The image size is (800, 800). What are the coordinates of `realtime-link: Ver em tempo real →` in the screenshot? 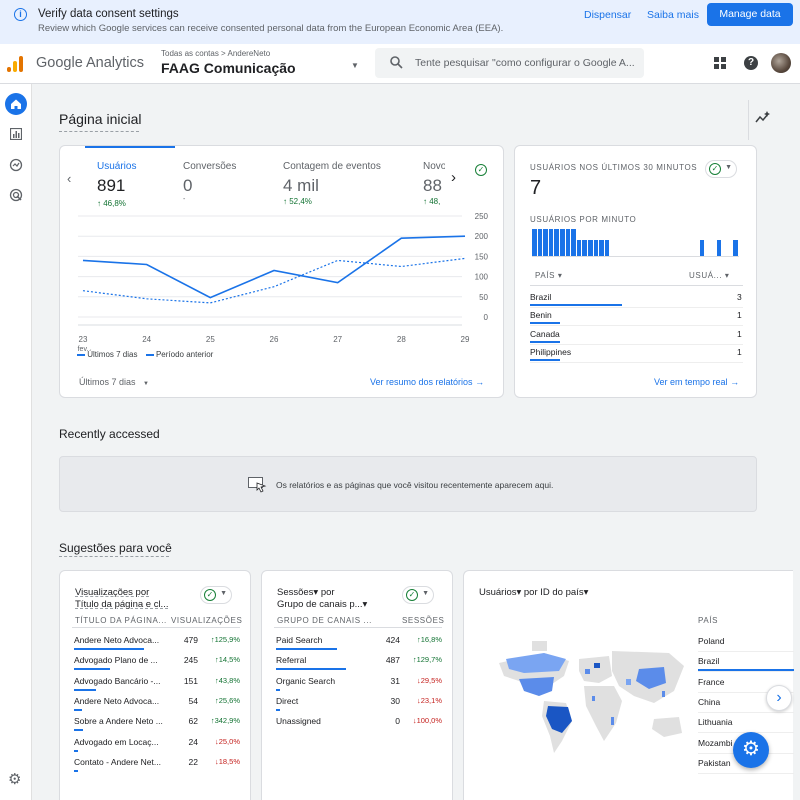 It's located at (696, 382).